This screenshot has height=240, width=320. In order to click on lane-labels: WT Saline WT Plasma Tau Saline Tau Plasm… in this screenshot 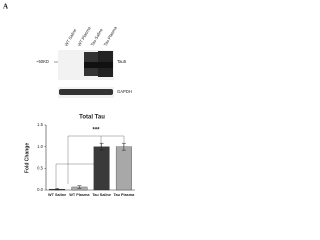, I will do `click(90, 36)`.